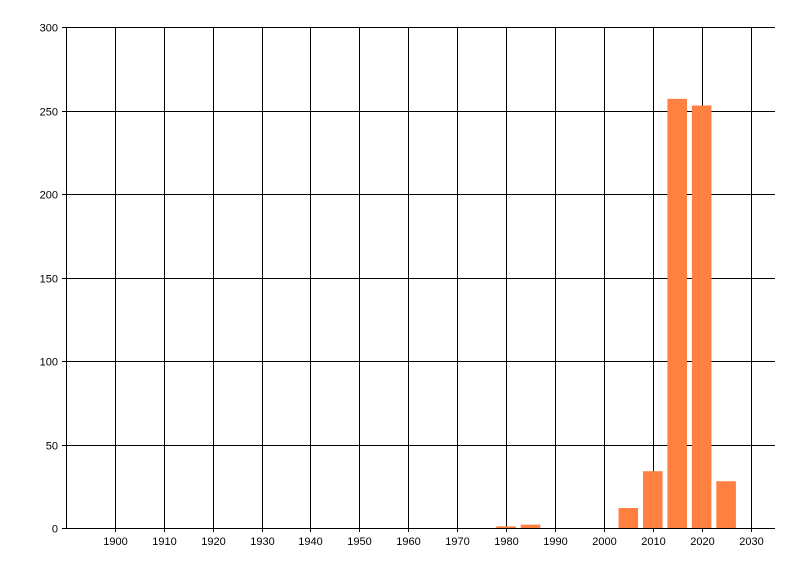  What do you see at coordinates (604, 542) in the screenshot?
I see `x-tick-label: 2000` at bounding box center [604, 542].